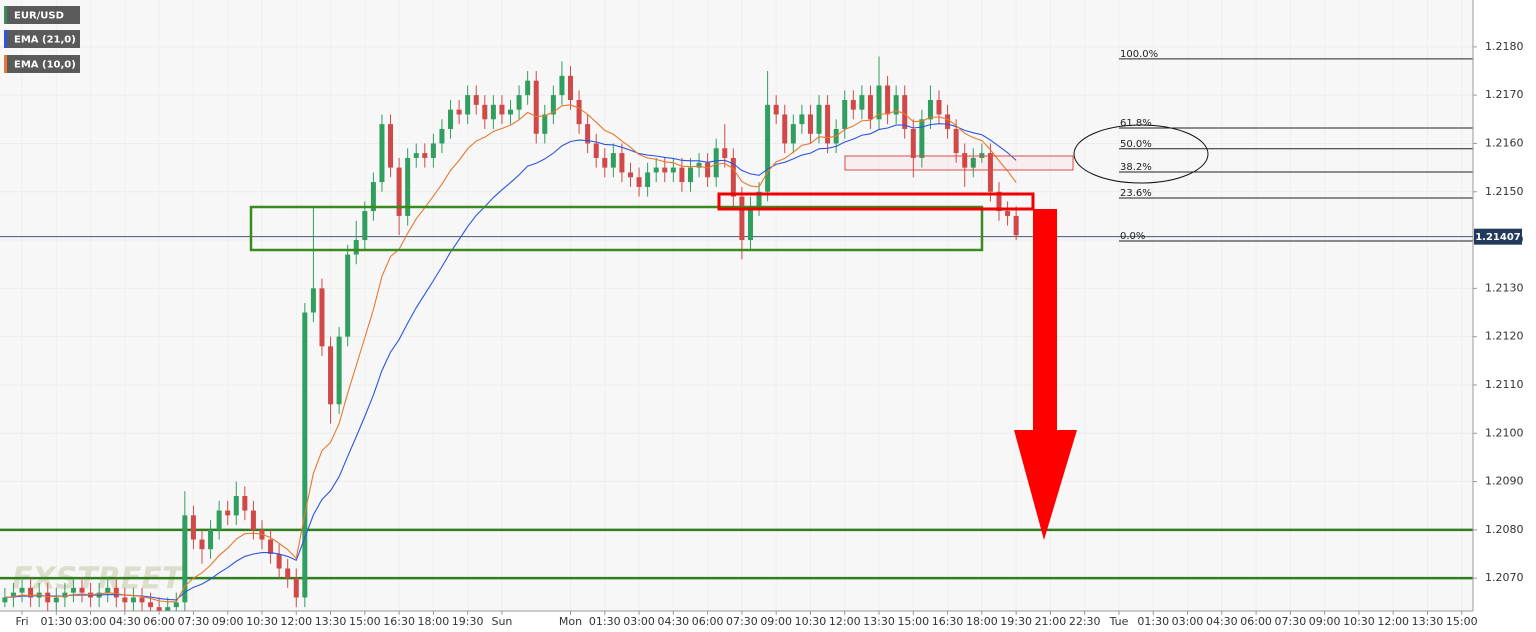  I want to click on legend-box, so click(42, 39).